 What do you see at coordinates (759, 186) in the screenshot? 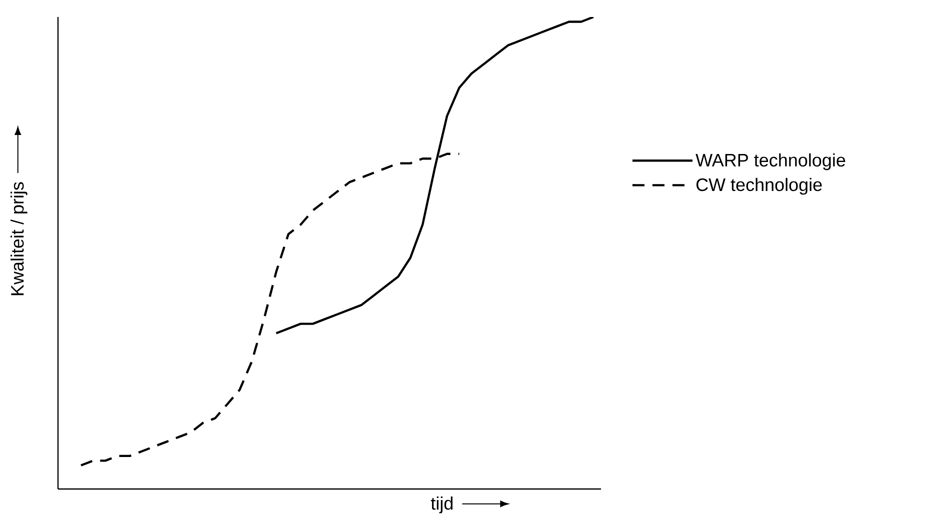
I see `legend-label: CW technologie` at bounding box center [759, 186].